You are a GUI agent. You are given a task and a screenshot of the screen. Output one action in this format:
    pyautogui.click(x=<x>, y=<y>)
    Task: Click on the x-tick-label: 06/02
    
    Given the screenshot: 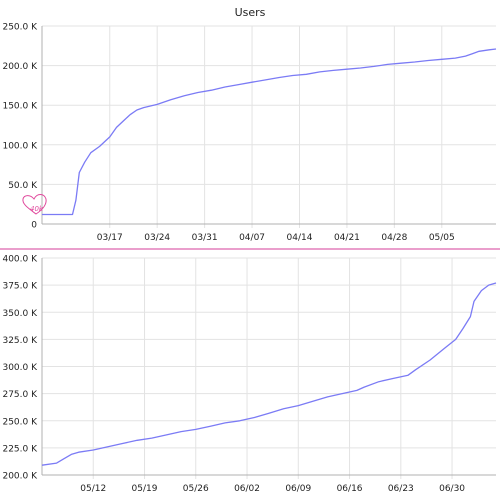 What is the action you would take?
    pyautogui.click(x=247, y=489)
    